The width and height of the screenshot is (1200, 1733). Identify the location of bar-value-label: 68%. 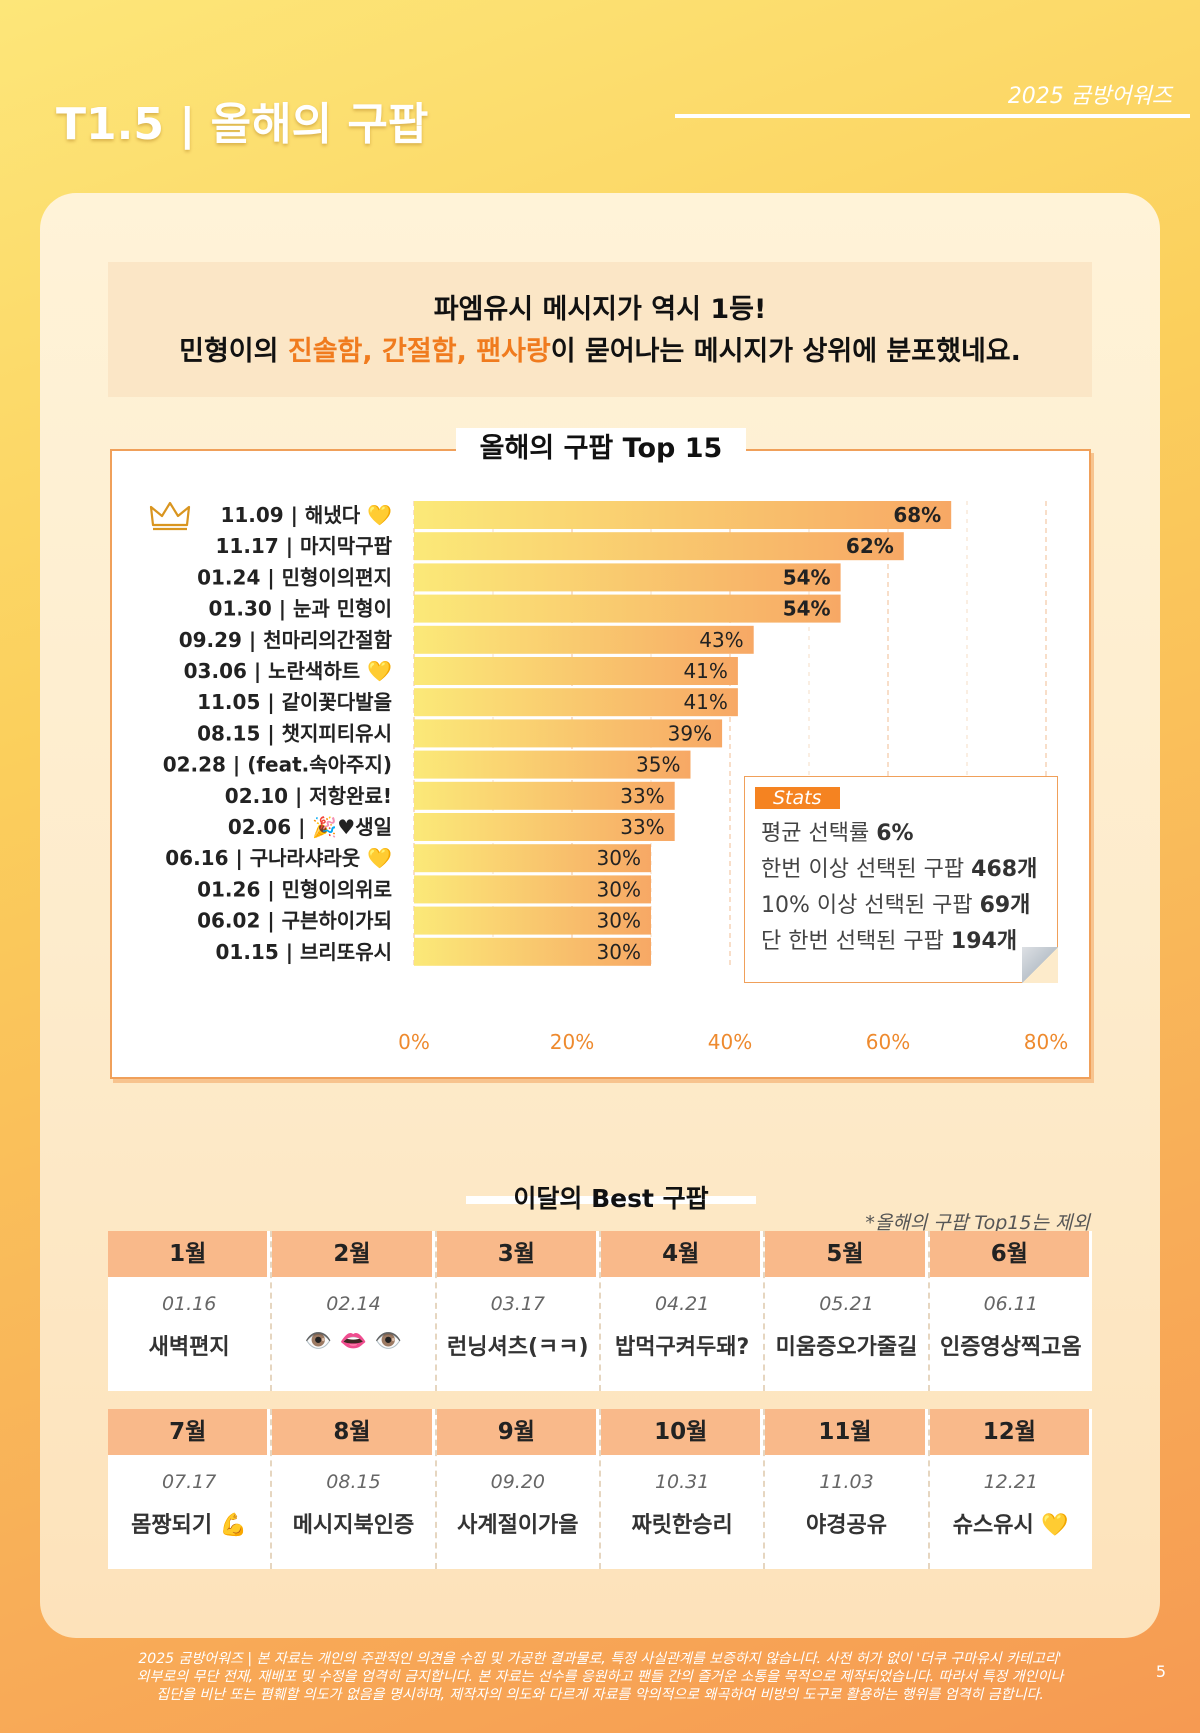
(917, 515).